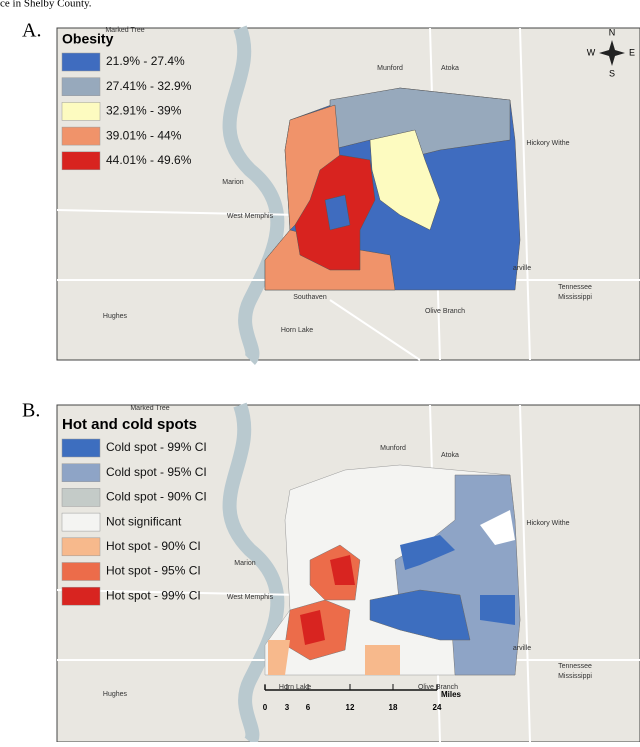 Image resolution: width=640 pixels, height=747 pixels. I want to click on legend-label: 32.91% - 39%, so click(144, 111).